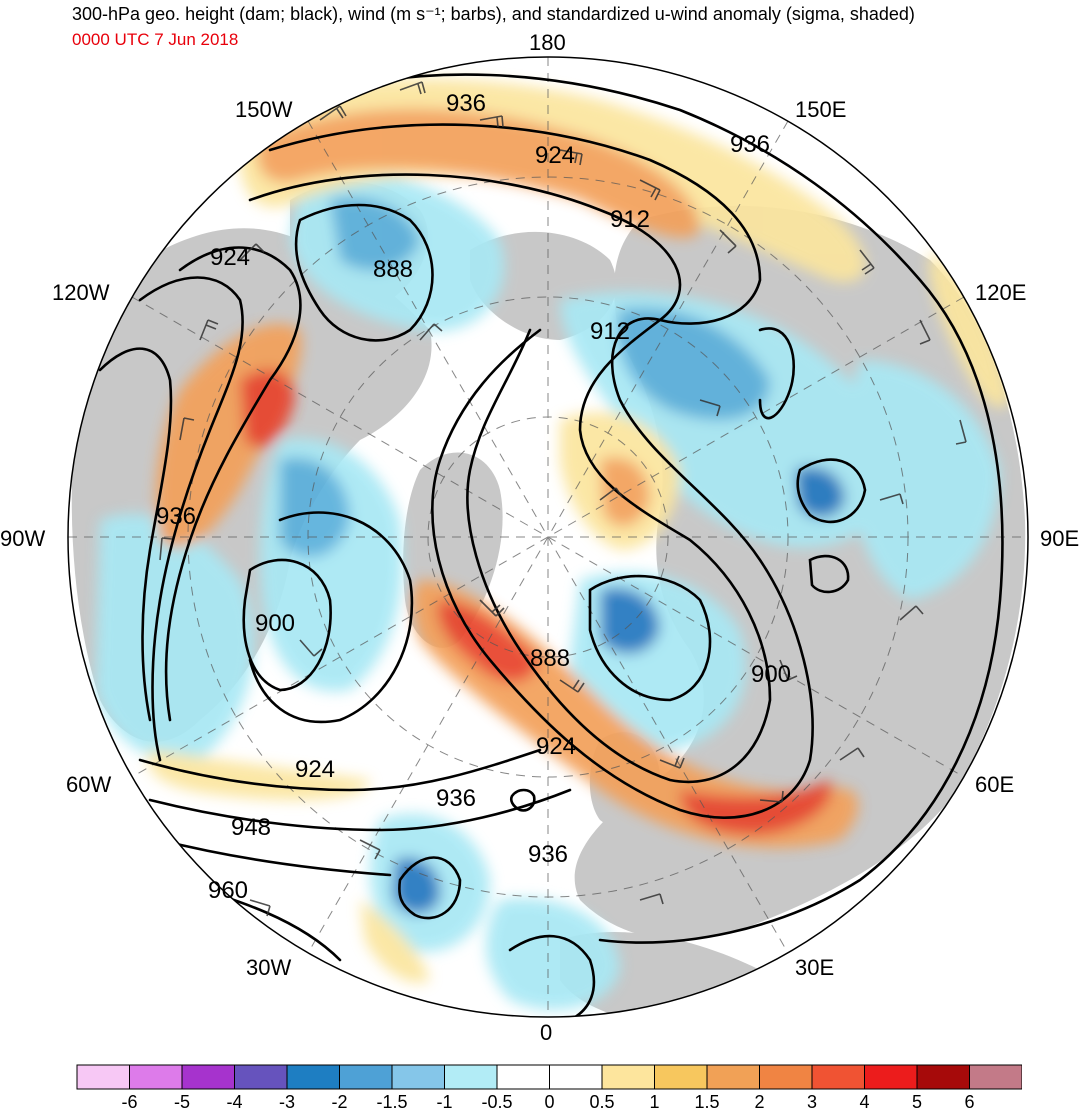  Describe the element at coordinates (444, 1102) in the screenshot. I see `colorbar-tick-label: -1` at that location.